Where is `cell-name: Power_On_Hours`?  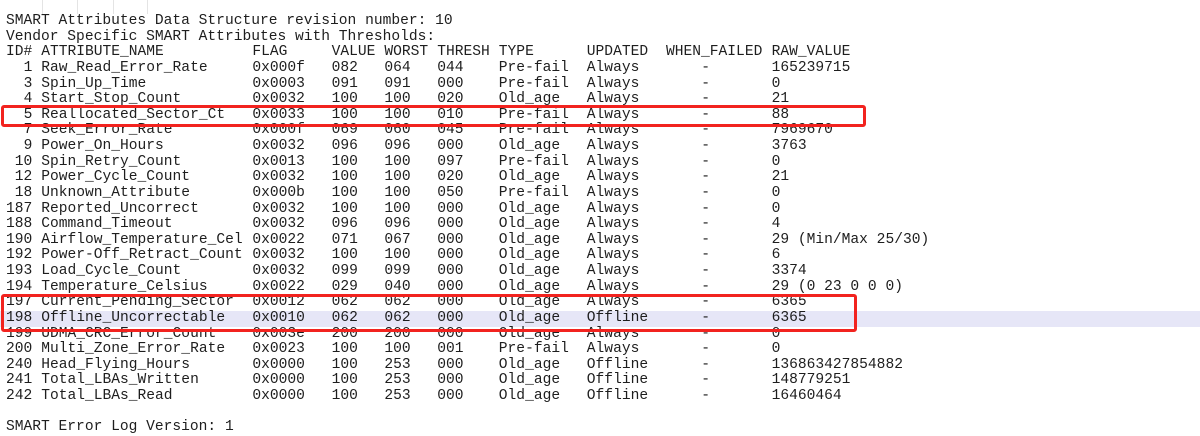
cell-name: Power_On_Hours is located at coordinates (102, 146).